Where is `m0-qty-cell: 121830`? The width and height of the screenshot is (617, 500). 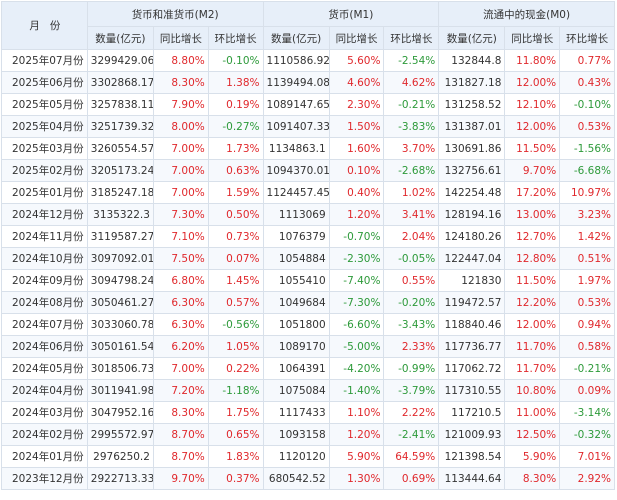 m0-qty-cell: 121830 is located at coordinates (472, 280).